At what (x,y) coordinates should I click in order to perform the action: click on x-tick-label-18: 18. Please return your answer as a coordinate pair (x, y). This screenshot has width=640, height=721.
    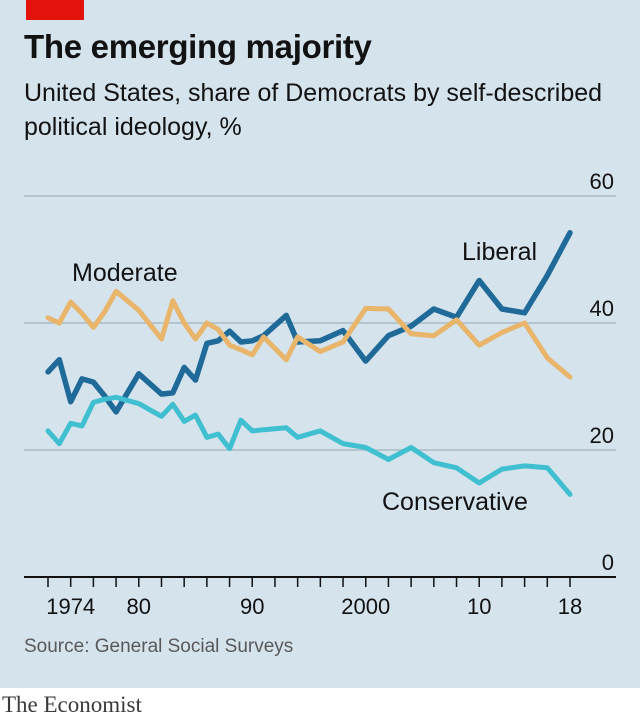
    Looking at the image, I should click on (570, 606).